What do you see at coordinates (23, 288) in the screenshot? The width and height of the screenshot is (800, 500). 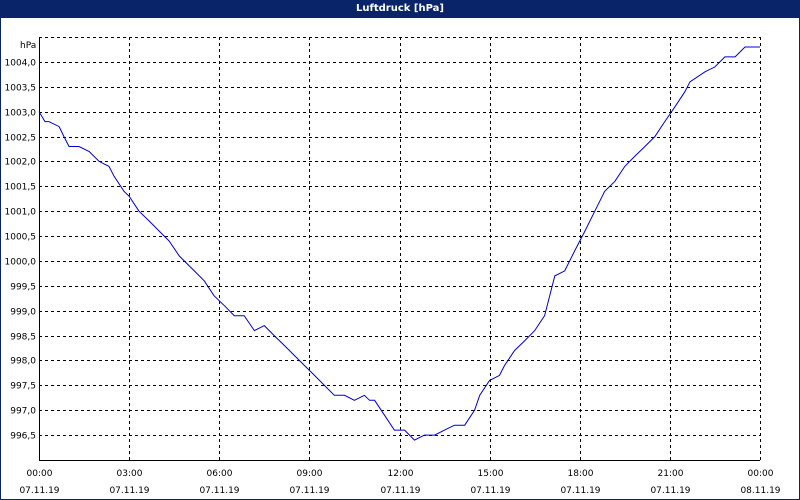 I see `y-tick-label: 999,5` at bounding box center [23, 288].